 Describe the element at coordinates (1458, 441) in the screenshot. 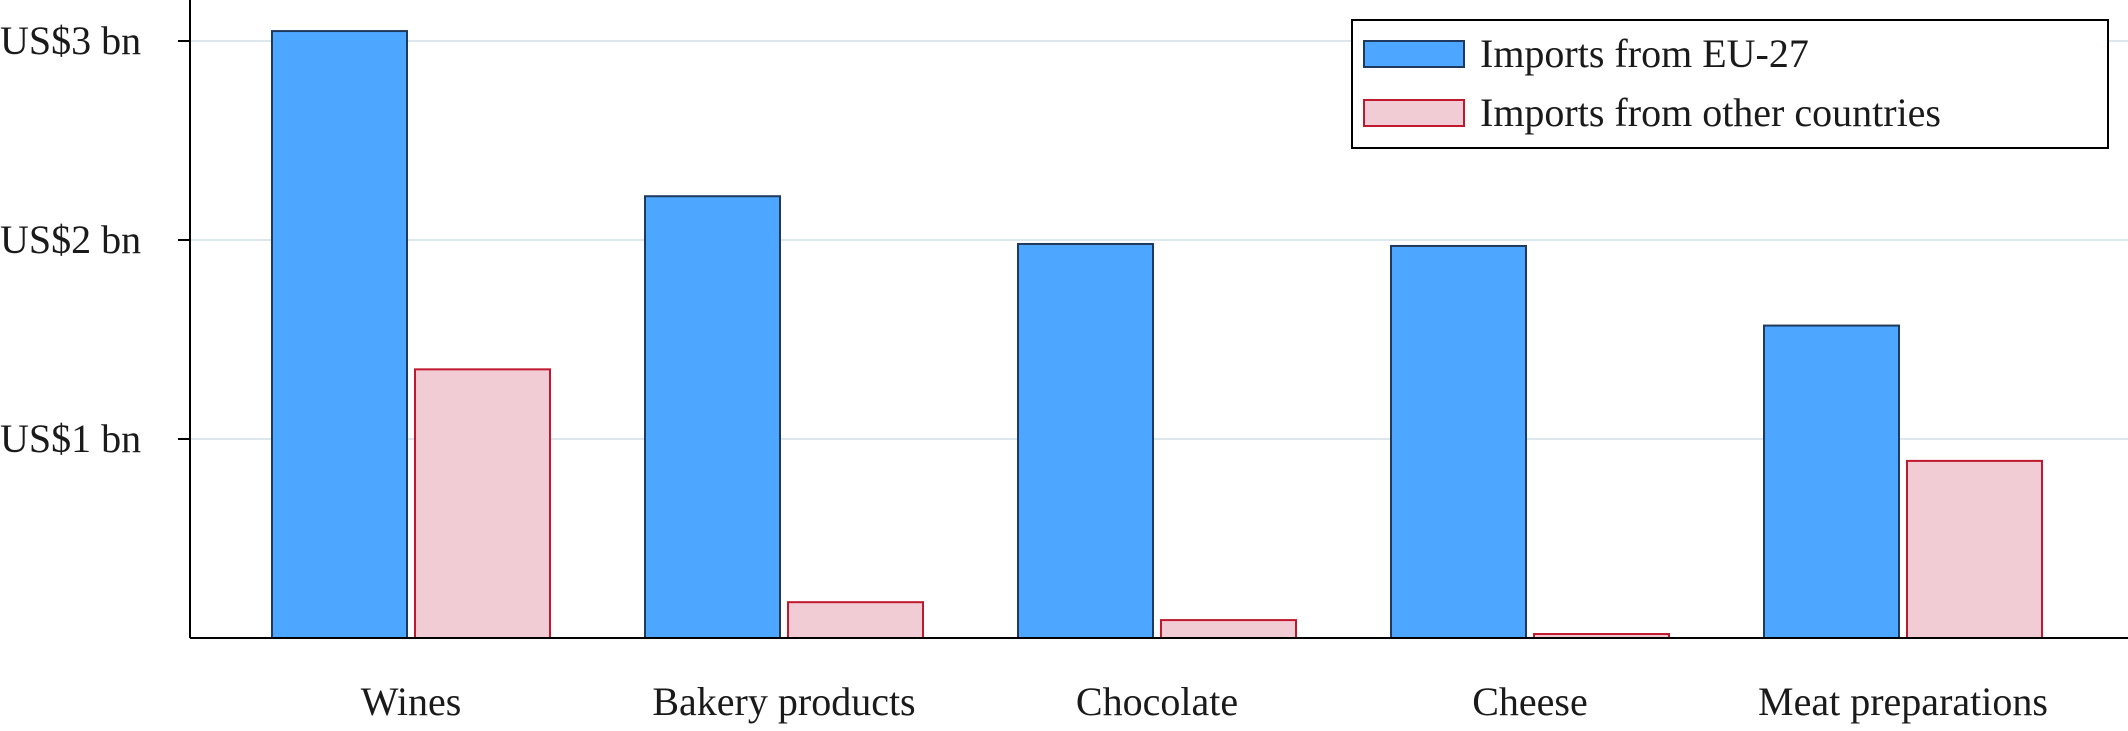

I see `bar-eu27-cheese` at that location.